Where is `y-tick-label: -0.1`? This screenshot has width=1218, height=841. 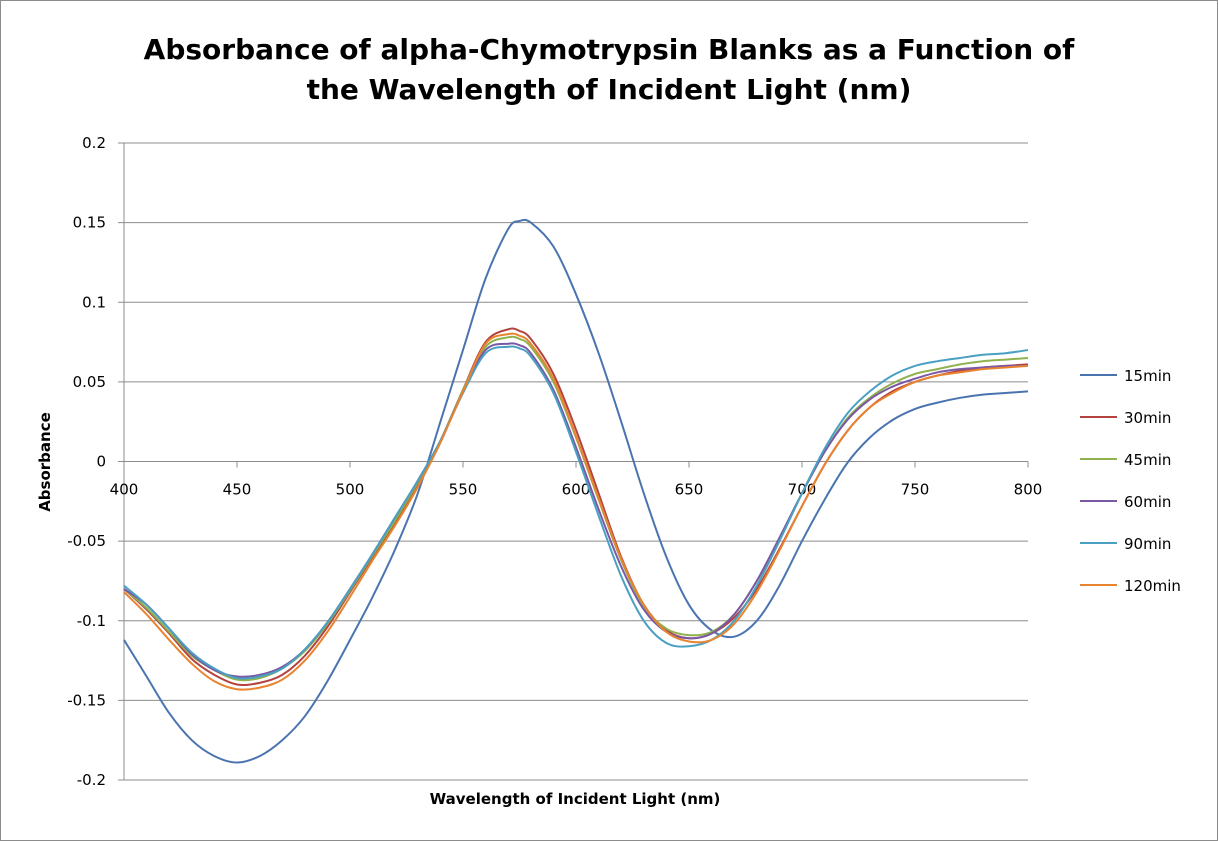 y-tick-label: -0.1 is located at coordinates (91, 621).